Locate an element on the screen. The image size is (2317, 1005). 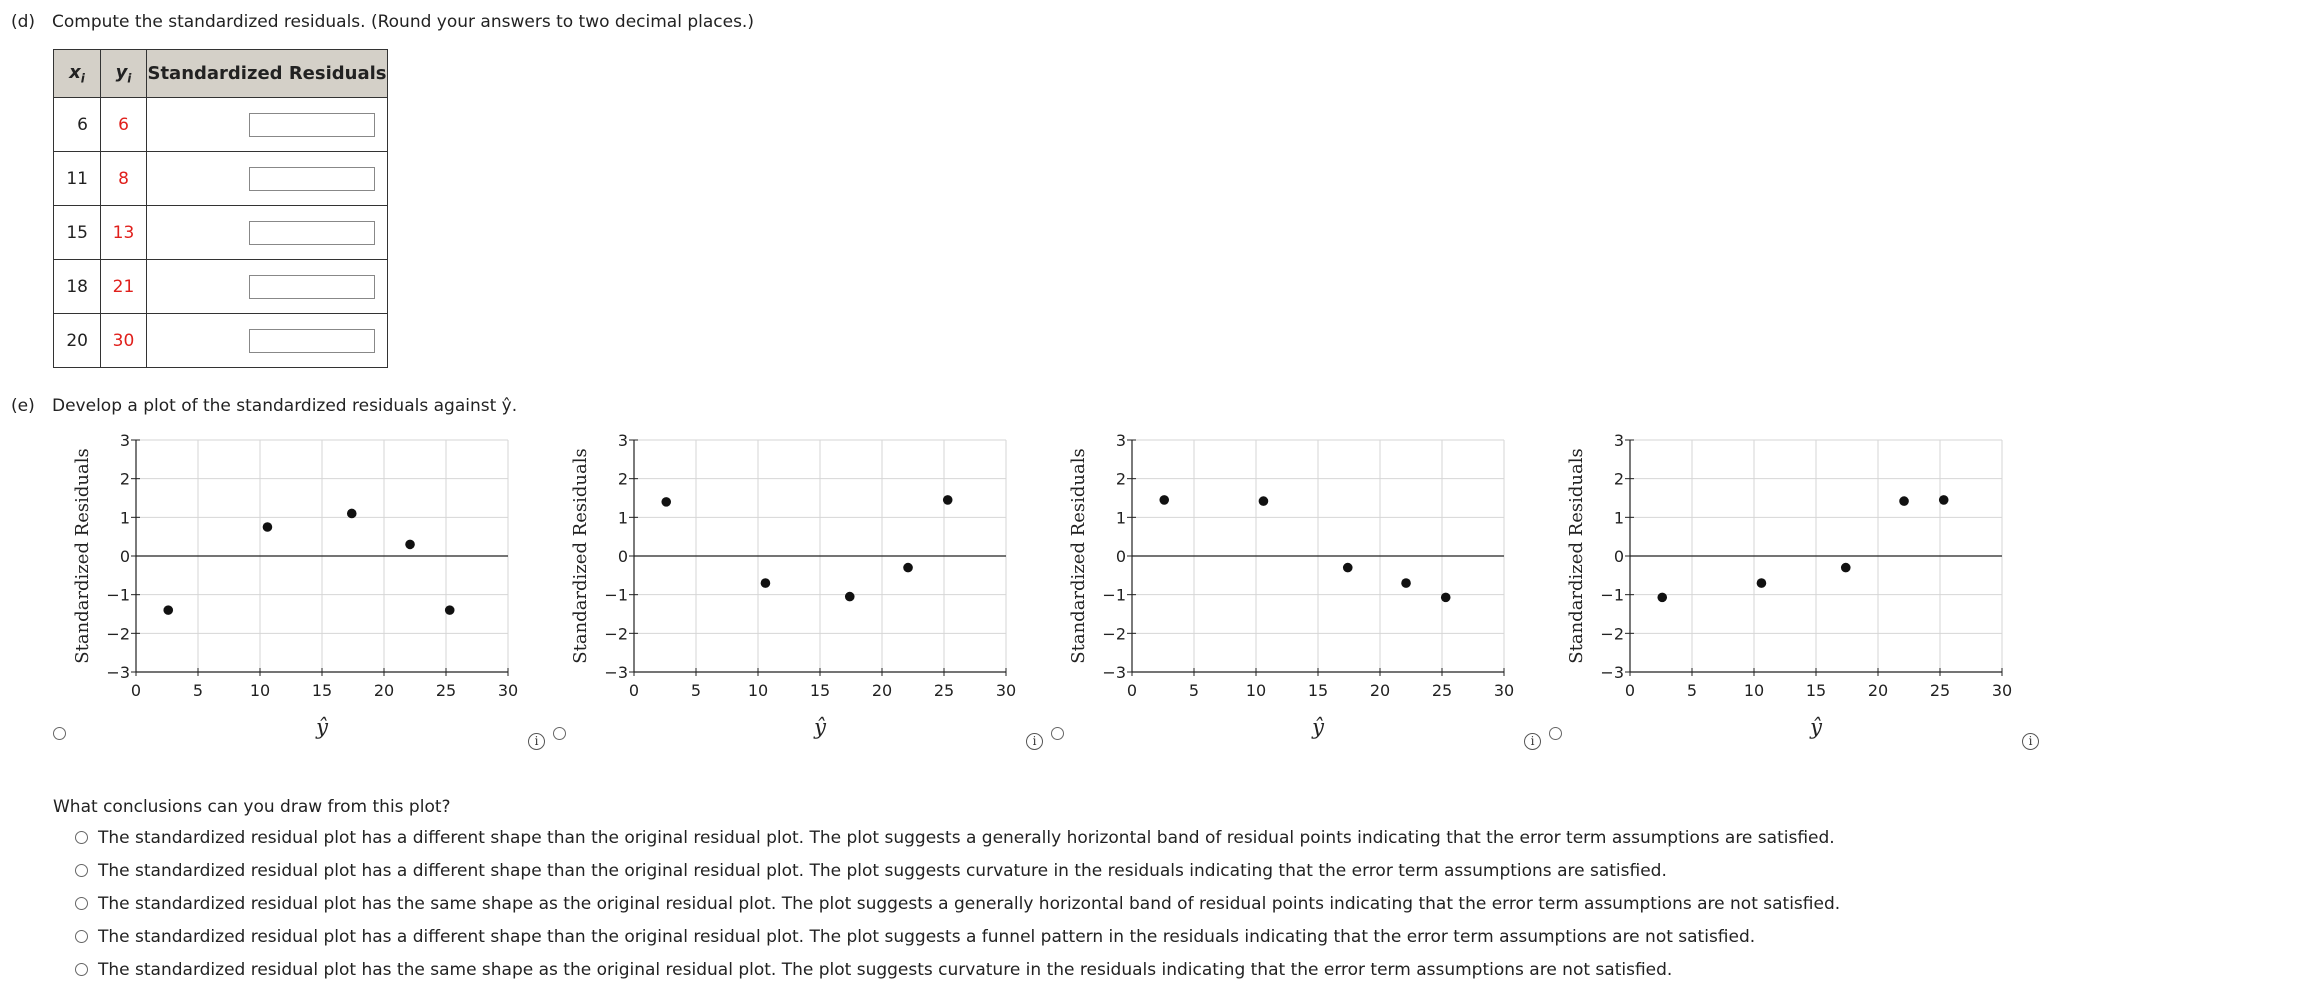
plot-d-radio is located at coordinates (1555, 733).